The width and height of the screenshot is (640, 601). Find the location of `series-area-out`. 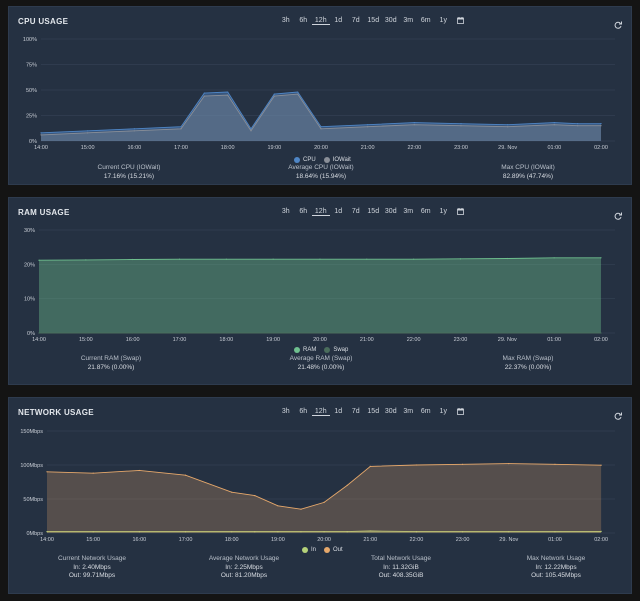

series-area-out is located at coordinates (324, 498).